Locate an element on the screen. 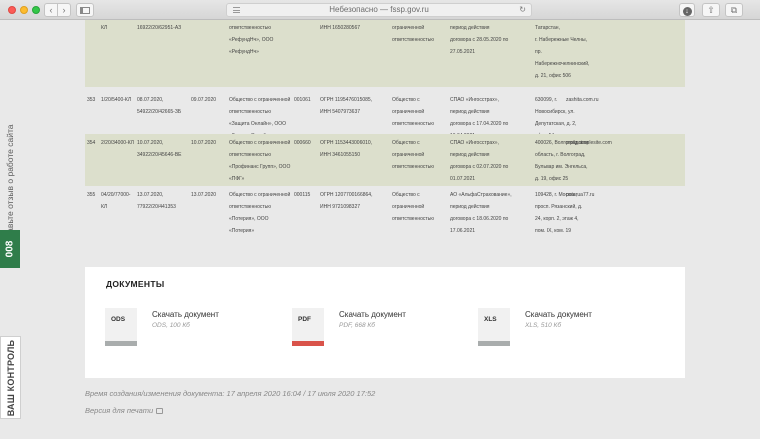 The width and height of the screenshot is (760, 439). badge-008-label: 008 is located at coordinates (10, 249).